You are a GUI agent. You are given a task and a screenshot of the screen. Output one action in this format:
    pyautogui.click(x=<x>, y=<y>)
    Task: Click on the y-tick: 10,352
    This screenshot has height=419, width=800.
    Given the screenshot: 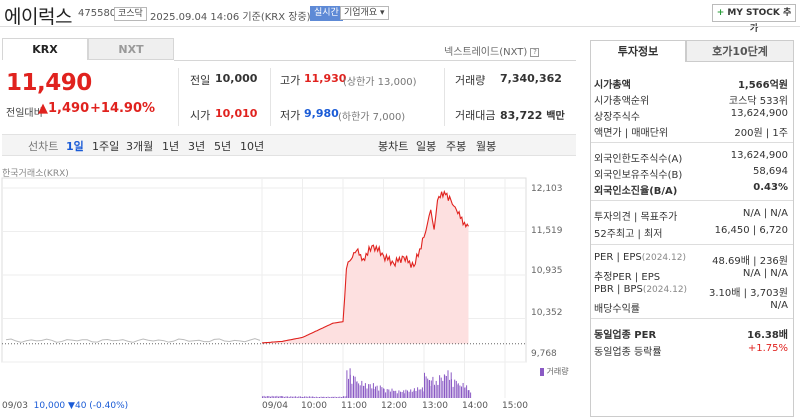 What is the action you would take?
    pyautogui.click(x=547, y=313)
    